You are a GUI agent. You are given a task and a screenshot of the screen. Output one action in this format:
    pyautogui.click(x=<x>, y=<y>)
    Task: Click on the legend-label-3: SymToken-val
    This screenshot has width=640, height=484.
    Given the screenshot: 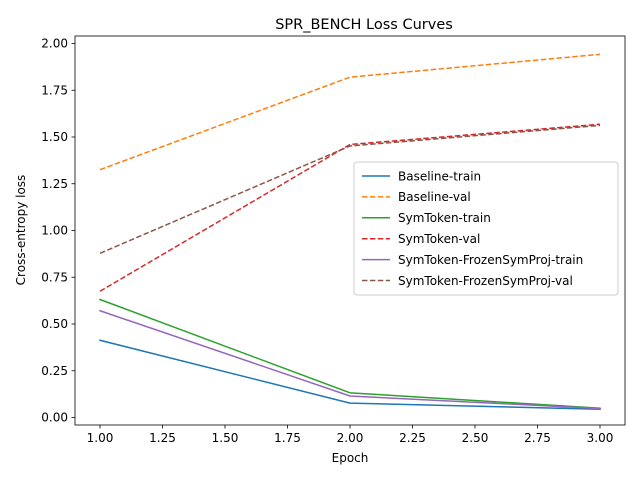 What is the action you would take?
    pyautogui.click(x=439, y=239)
    